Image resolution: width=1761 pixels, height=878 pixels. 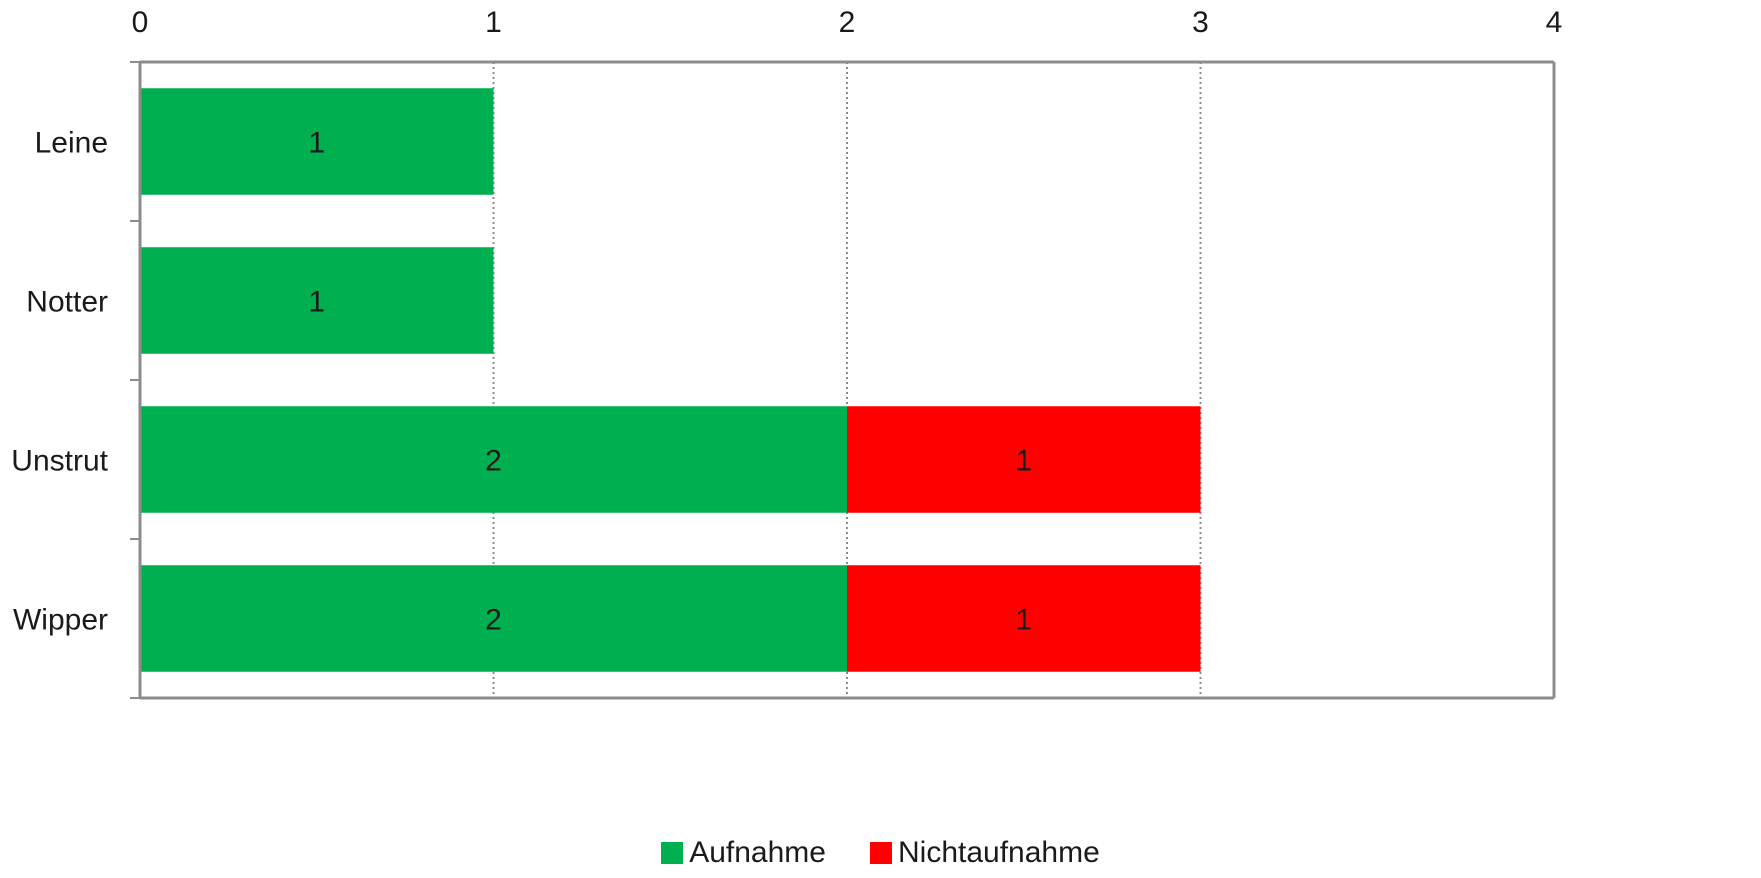 I want to click on legend-item-nichtaufnahme: Nichtaufnahme, so click(x=984, y=852).